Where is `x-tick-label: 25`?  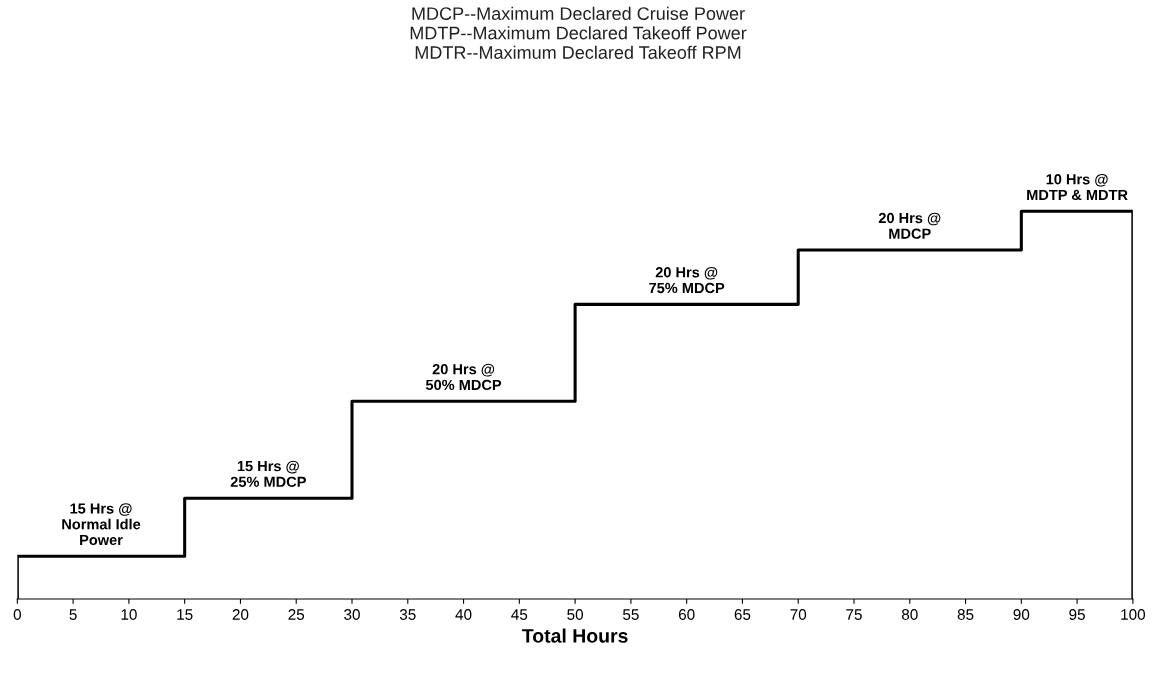 x-tick-label: 25 is located at coordinates (296, 614).